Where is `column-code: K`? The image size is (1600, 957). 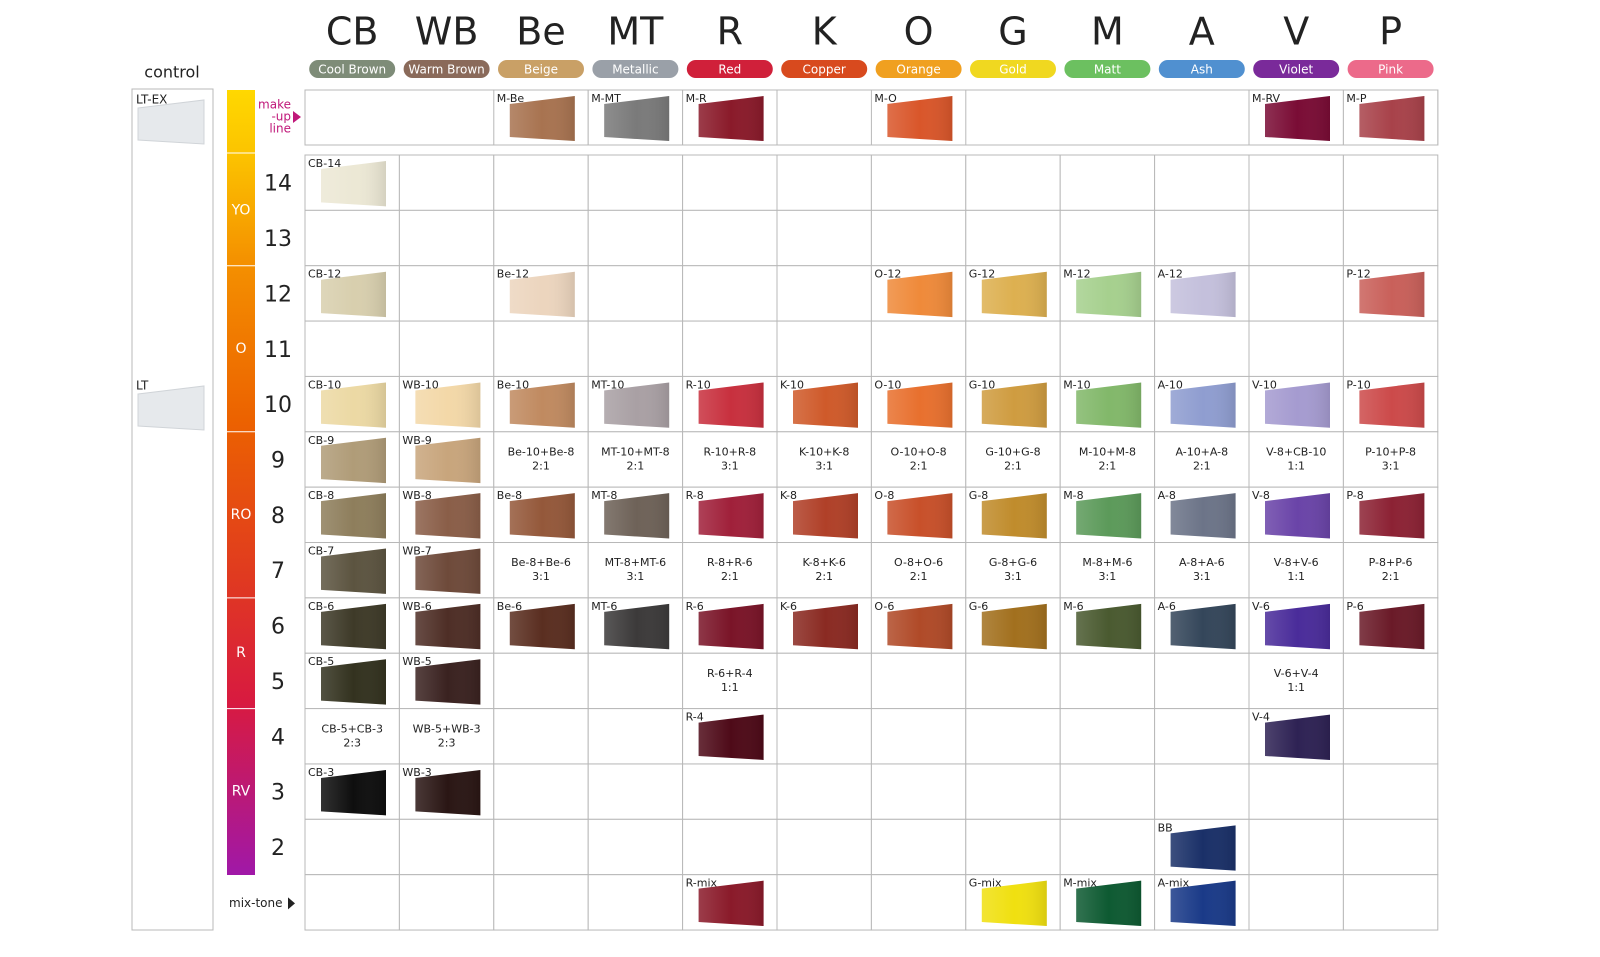
column-code: K is located at coordinates (825, 32).